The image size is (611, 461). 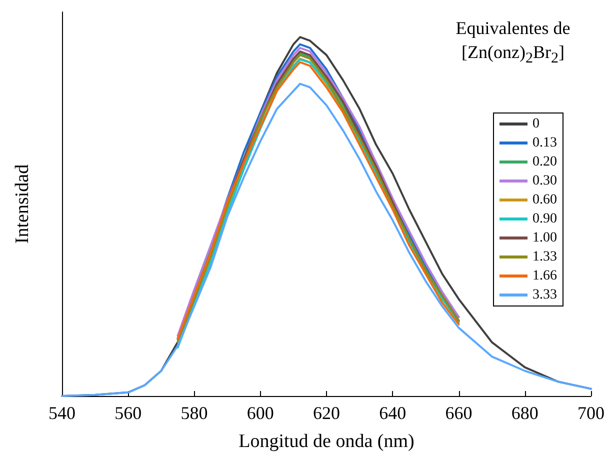 I want to click on x-tick-label: 680, so click(x=524, y=413).